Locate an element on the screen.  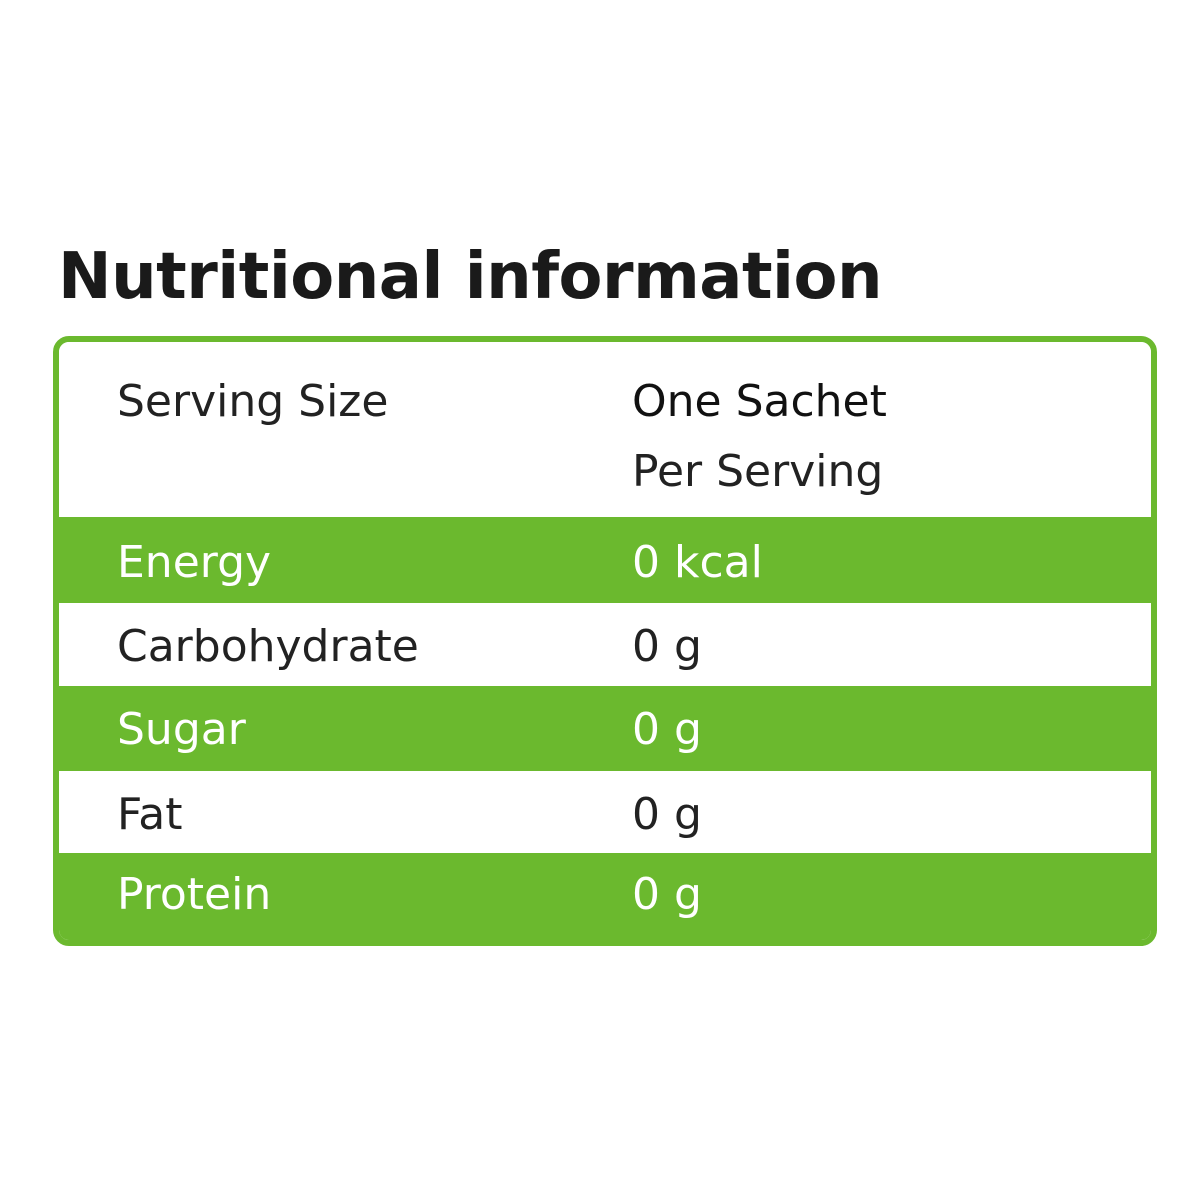
nutrient-value: 0 kcal is located at coordinates (697, 562).